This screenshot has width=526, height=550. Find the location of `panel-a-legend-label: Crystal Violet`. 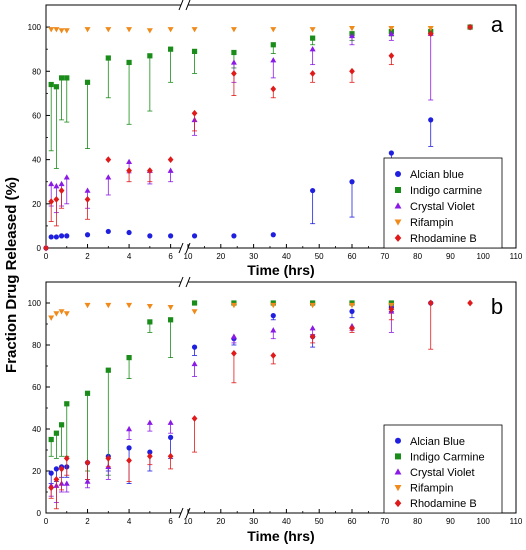

panel-a-legend-label: Crystal Violet is located at coordinates (442, 207).